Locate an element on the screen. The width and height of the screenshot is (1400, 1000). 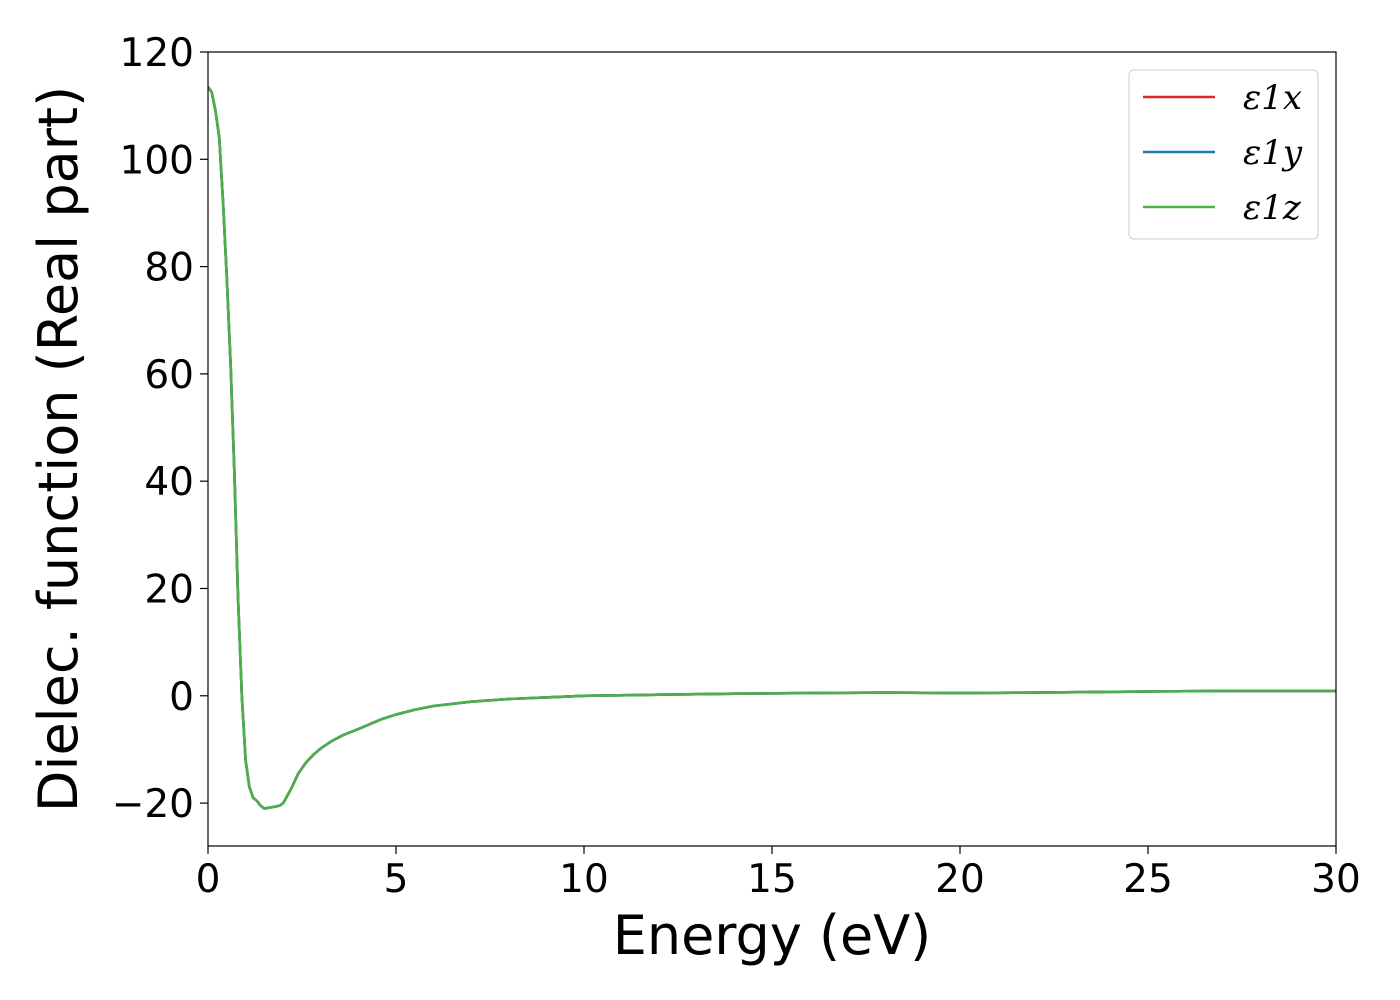
y-tick-label: 40 is located at coordinates (169, 482).